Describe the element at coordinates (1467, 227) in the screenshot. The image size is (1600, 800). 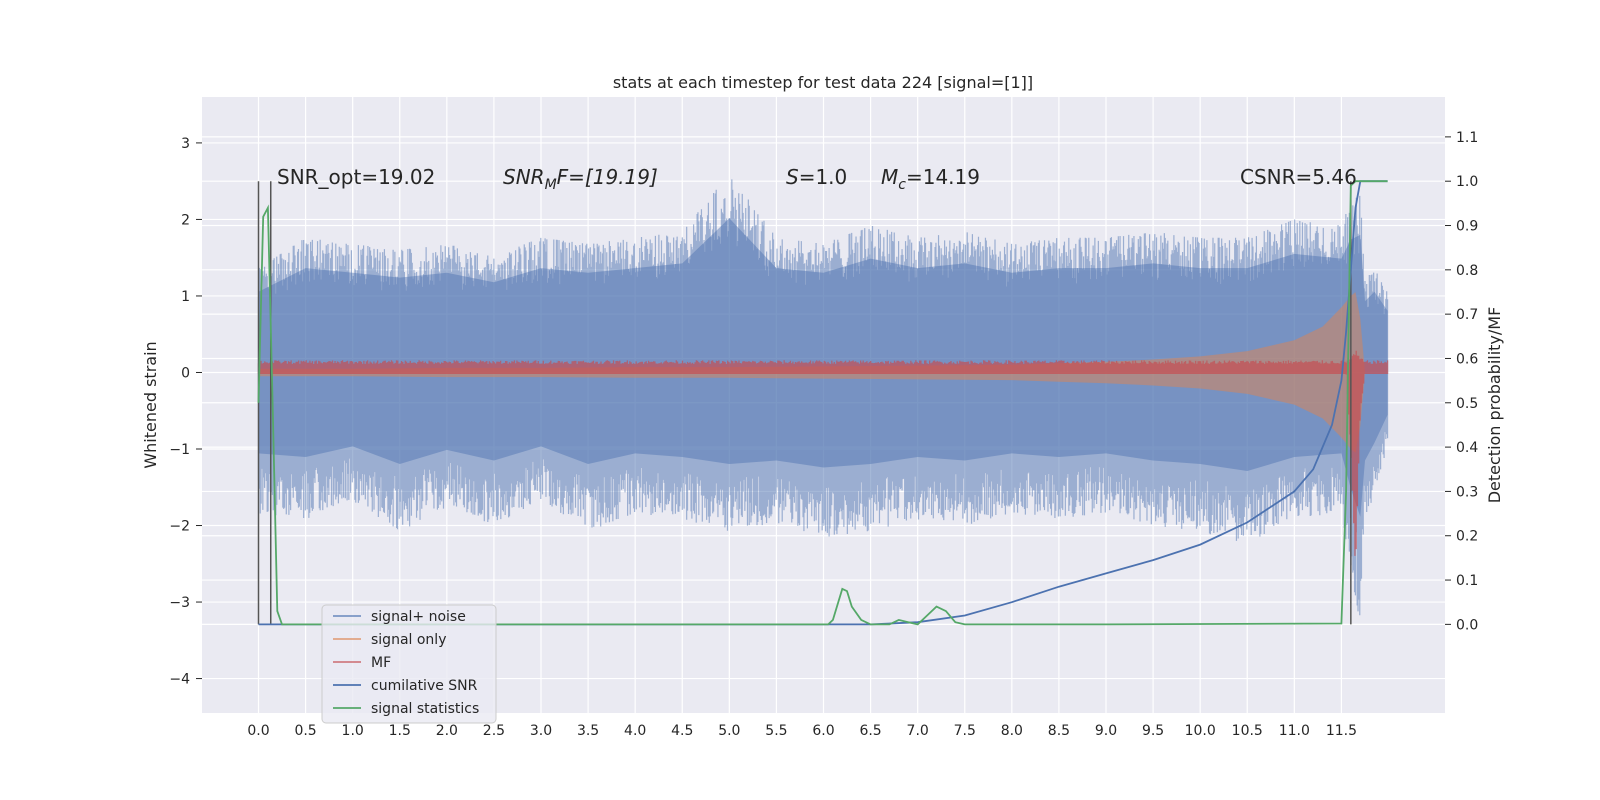
I see `y2-tick-label: 0.9` at that location.